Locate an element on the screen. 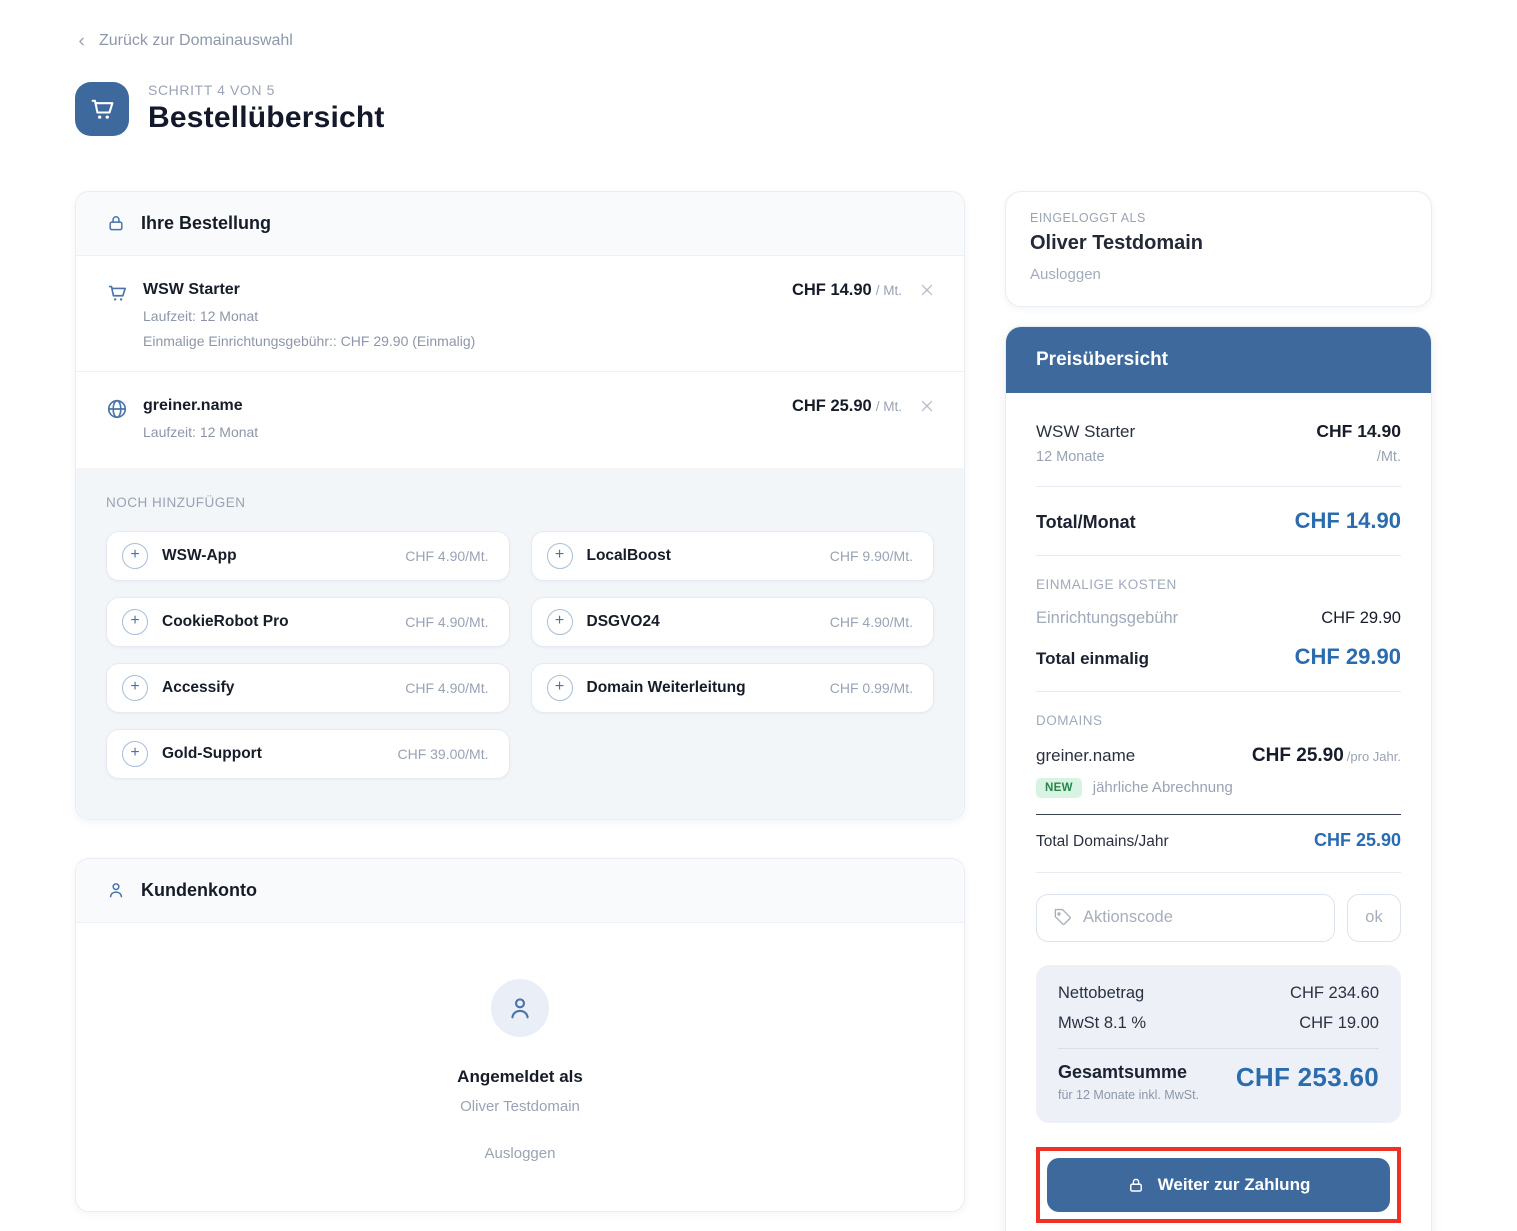 The width and height of the screenshot is (1517, 1231). setup-fee-label: Einrichtungsgebühr is located at coordinates (1107, 617).